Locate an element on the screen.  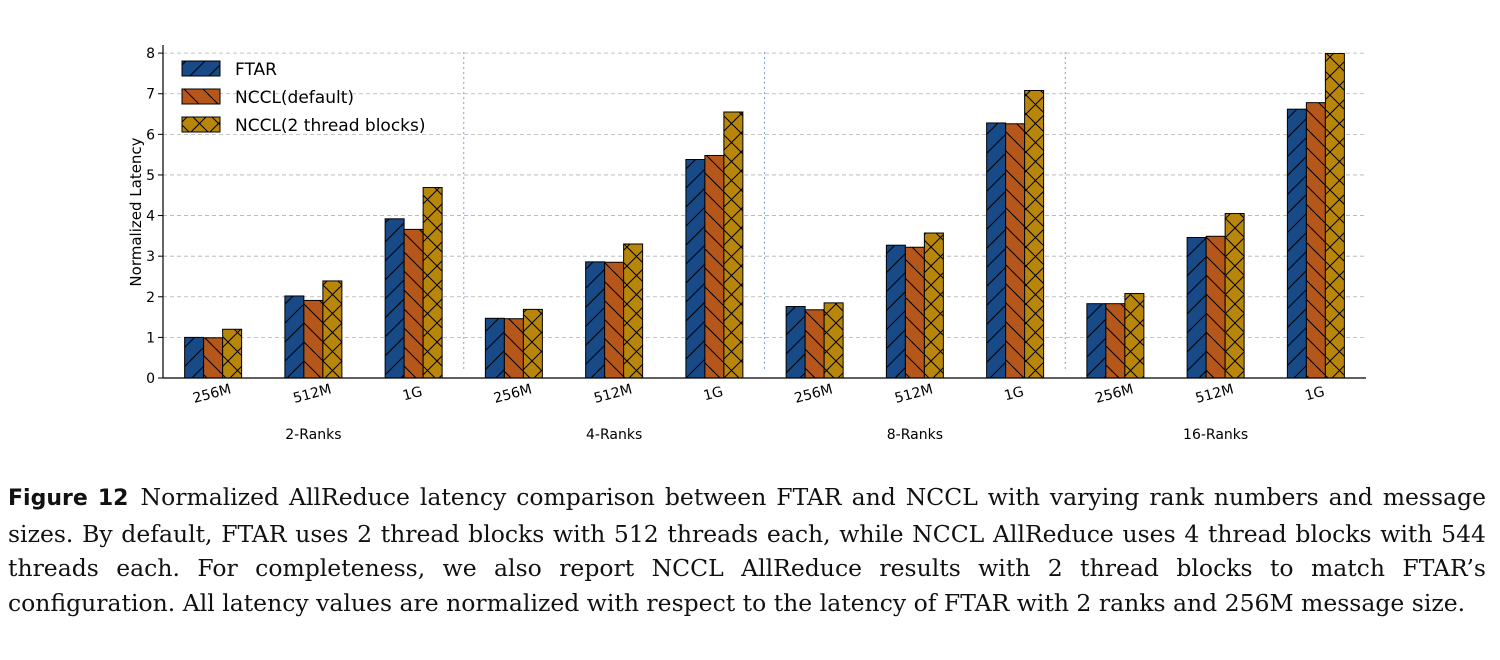
y-tick-label: 4 is located at coordinates (150, 217).